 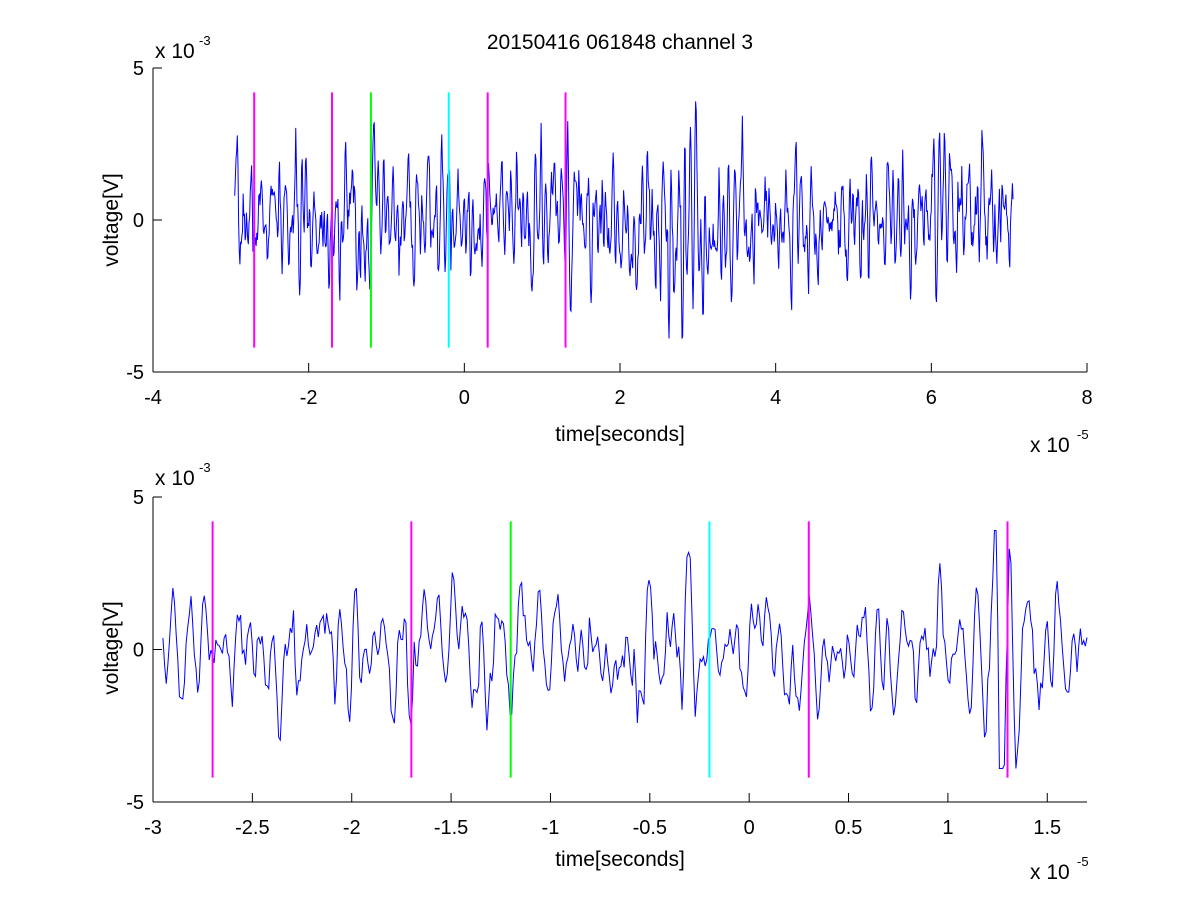 What do you see at coordinates (410, 220) in the screenshot?
I see `top-marker-layer` at bounding box center [410, 220].